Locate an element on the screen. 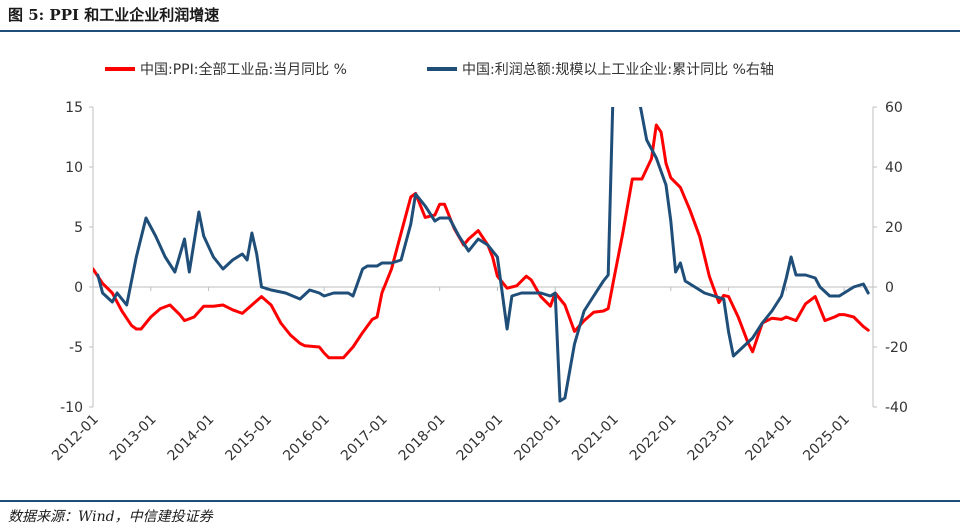 This screenshot has width=960, height=532. x-tick-label: 2019-01 is located at coordinates (480, 438).